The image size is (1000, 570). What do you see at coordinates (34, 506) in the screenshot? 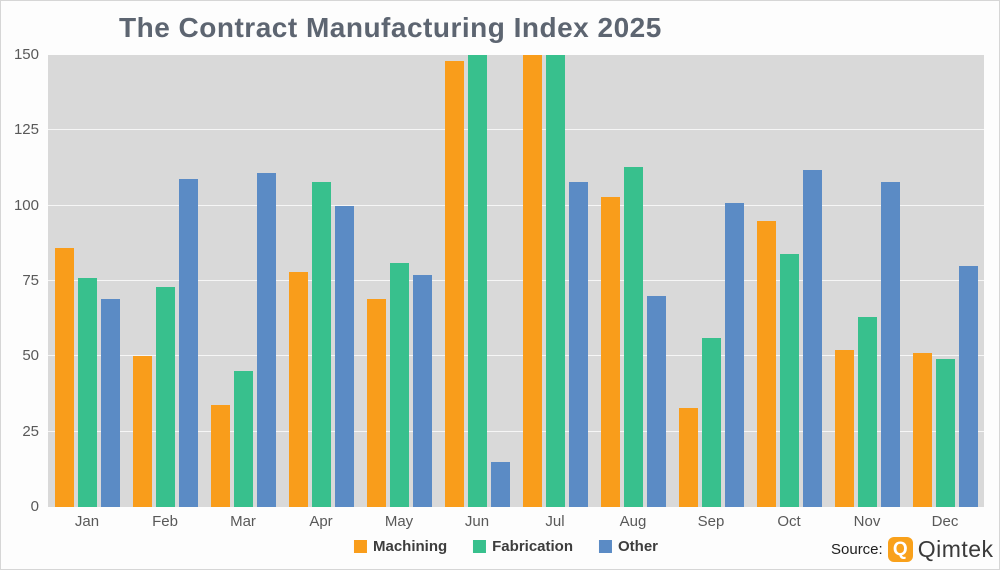
I see `y-tick-label: 0` at bounding box center [34, 506].